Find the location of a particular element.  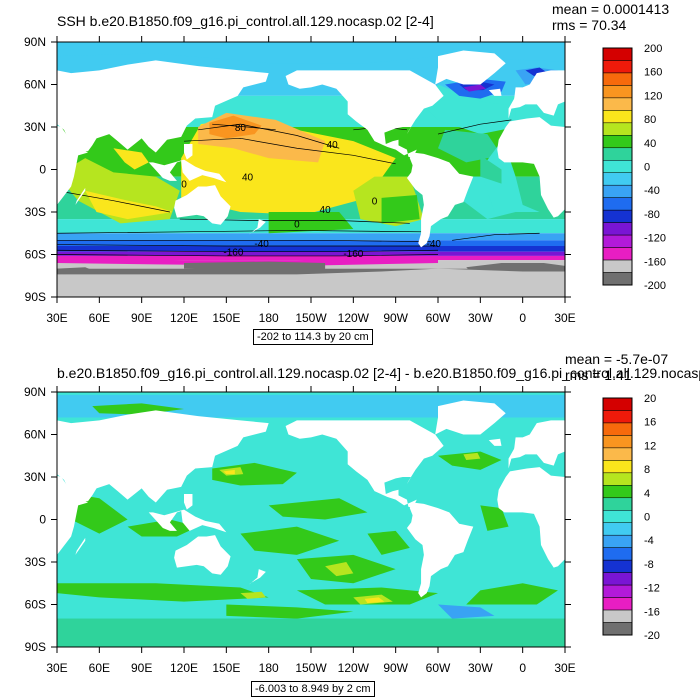

colorbar-label: 120 is located at coordinates (653, 96).